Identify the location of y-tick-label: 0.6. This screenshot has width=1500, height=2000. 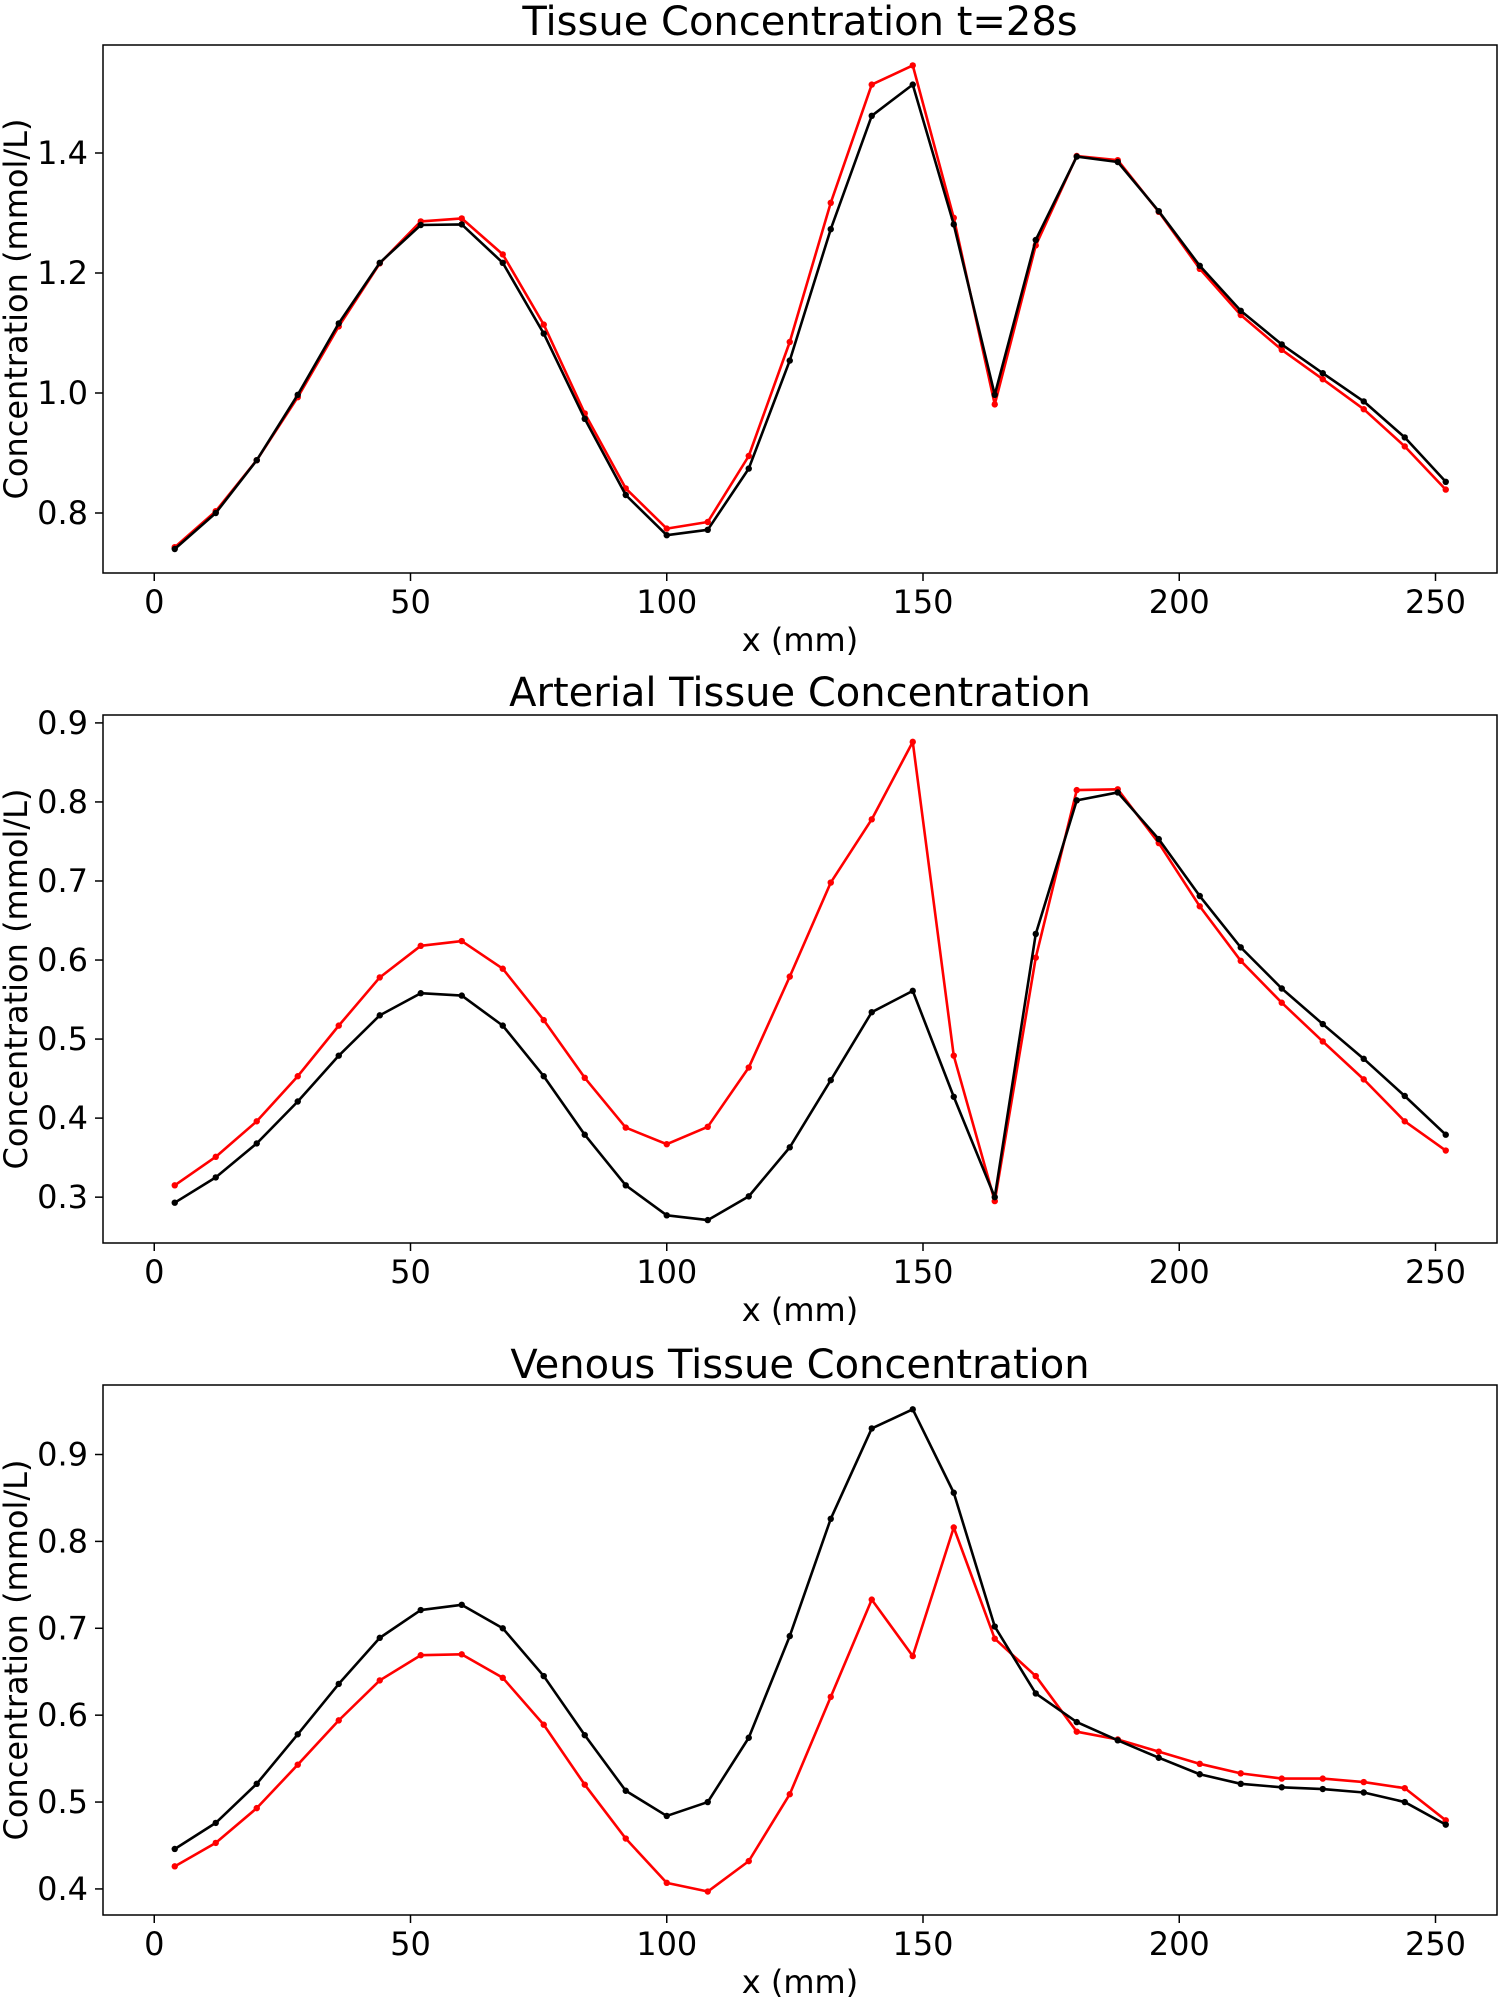
(62, 960).